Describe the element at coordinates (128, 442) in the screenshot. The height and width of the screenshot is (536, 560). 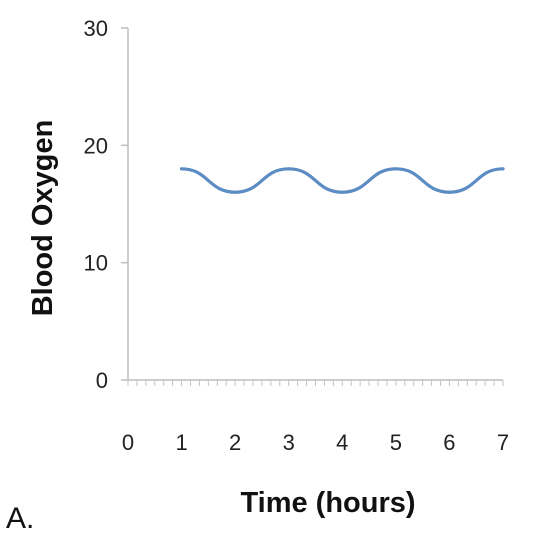
I see `x-tick-label: 0` at that location.